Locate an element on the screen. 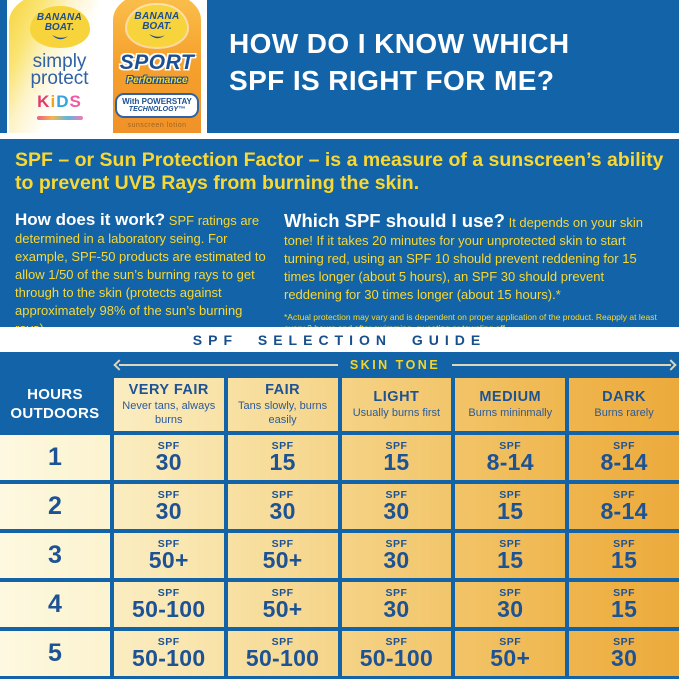 This screenshot has width=679, height=679. which-spf-heading: Which SPF should I use? is located at coordinates (394, 220).